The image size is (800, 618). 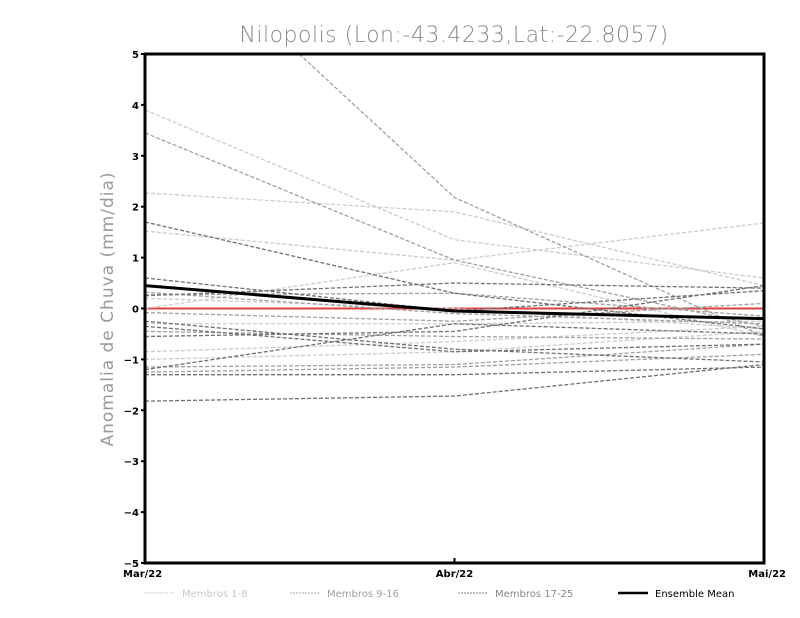 I want to click on member-line-m11, so click(x=454, y=308).